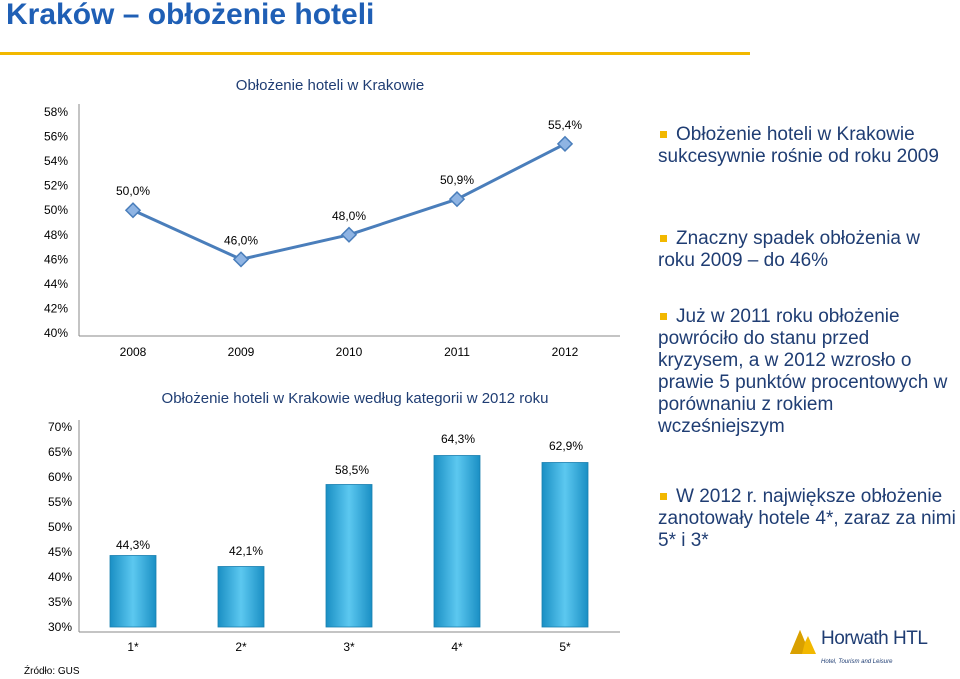 Image resolution: width=960 pixels, height=679 pixels. What do you see at coordinates (457, 180) in the screenshot?
I see `line-data-label: 50,9%` at bounding box center [457, 180].